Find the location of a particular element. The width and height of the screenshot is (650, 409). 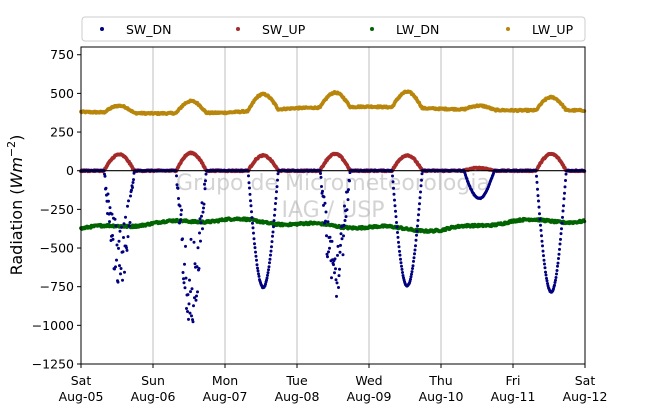

y-tick-label: −500 is located at coordinates (57, 248).